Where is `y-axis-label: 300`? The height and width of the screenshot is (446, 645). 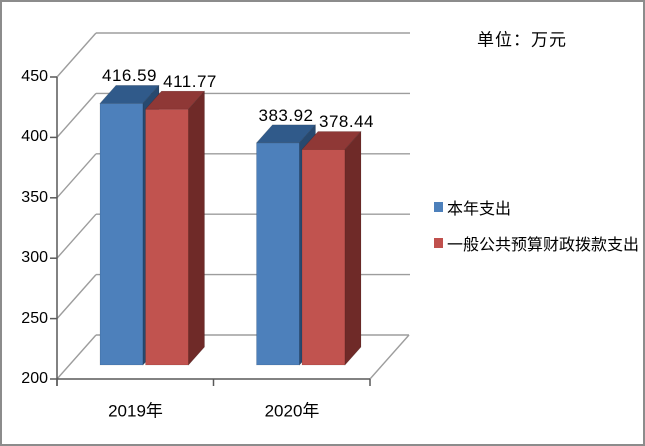
y-axis-label: 300 is located at coordinates (34, 258).